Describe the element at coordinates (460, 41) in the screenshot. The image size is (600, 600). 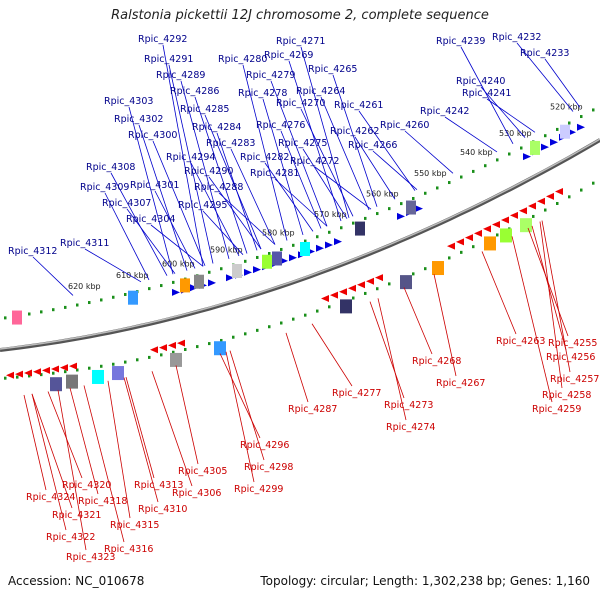
I see `gene-label-top: Rpic_4239` at that location.